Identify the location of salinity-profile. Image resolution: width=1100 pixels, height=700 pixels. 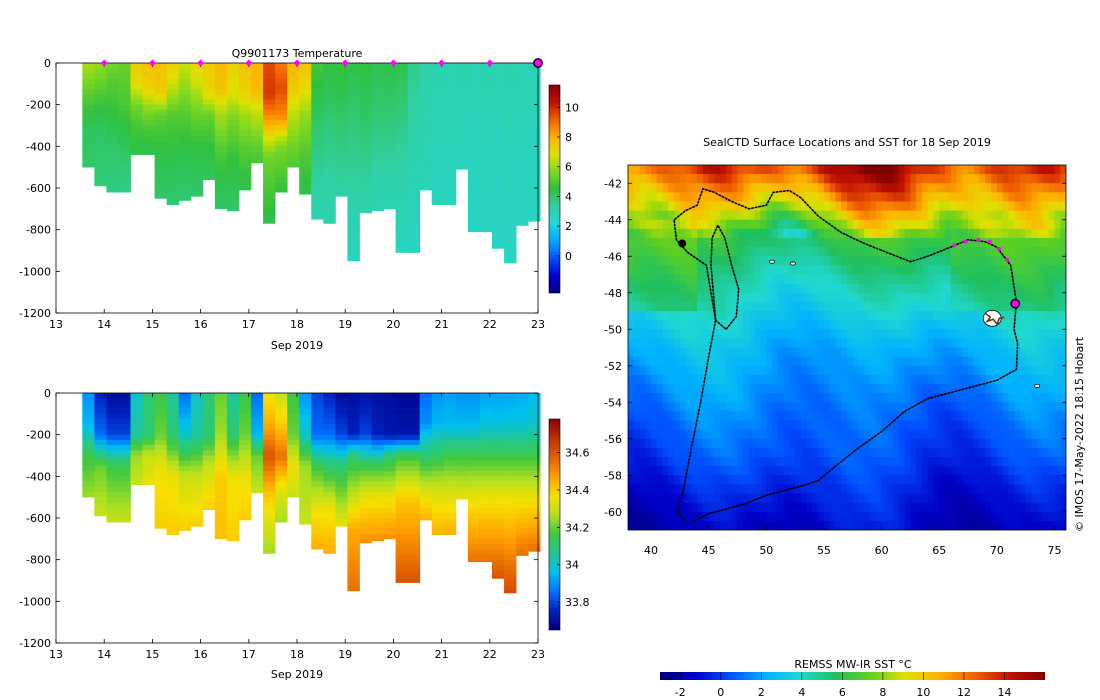
(185, 462).